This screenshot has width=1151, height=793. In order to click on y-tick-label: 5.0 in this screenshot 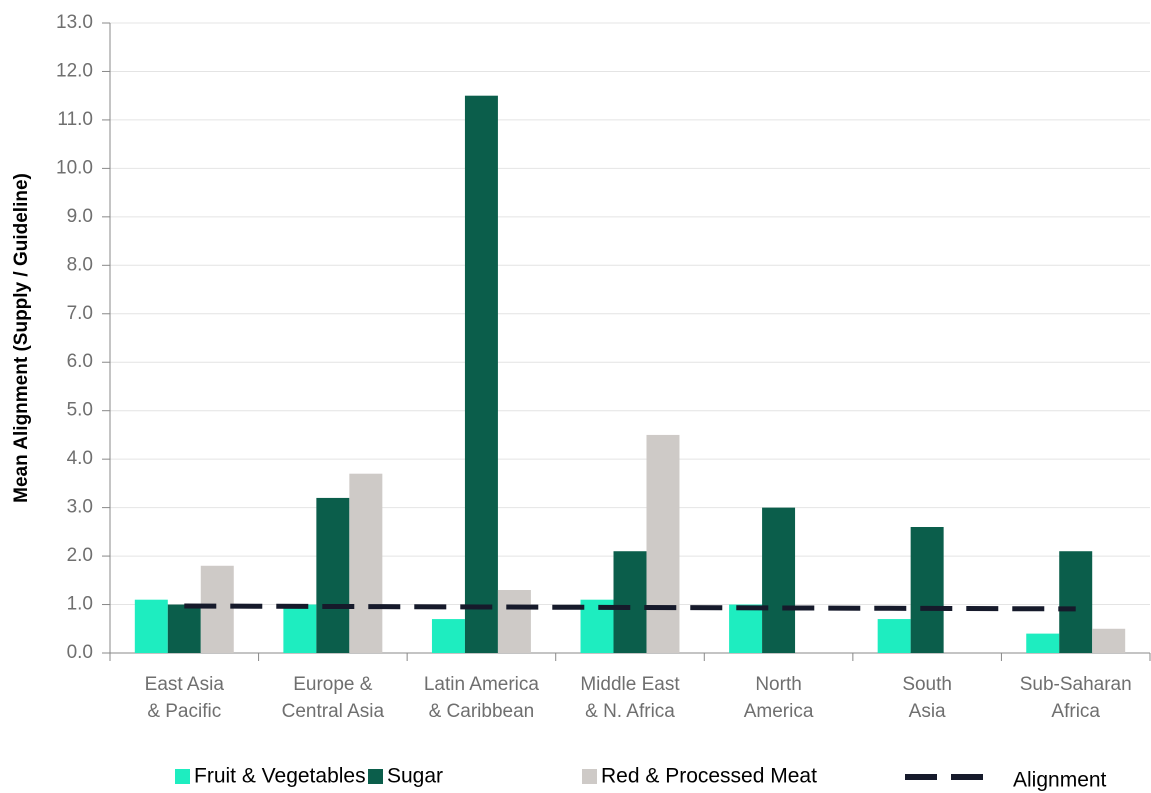, I will do `click(80, 410)`.